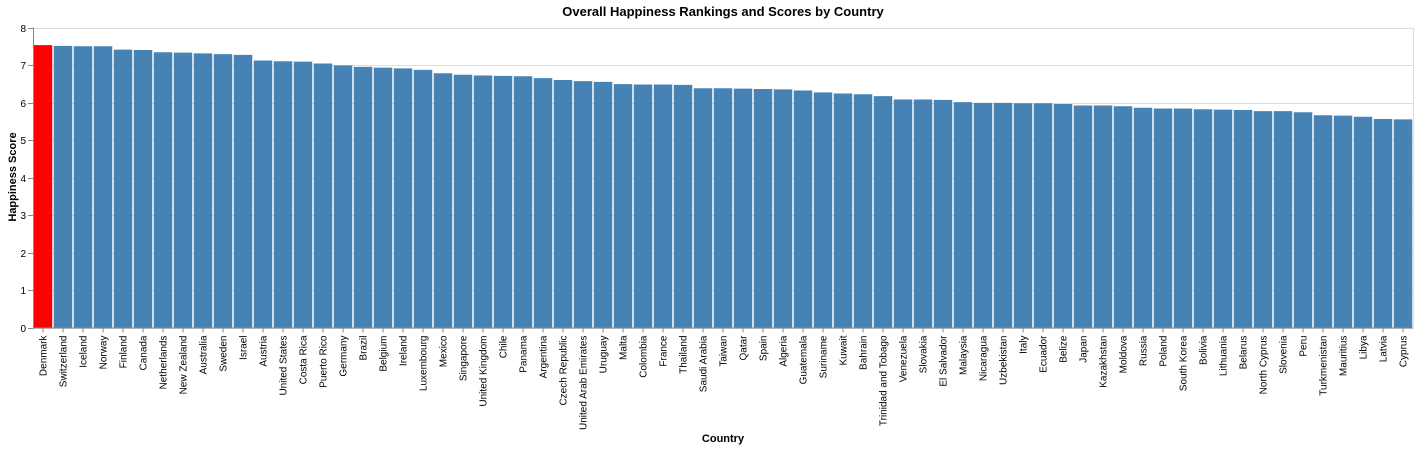  I want to click on bar-algeria, so click(783, 208).